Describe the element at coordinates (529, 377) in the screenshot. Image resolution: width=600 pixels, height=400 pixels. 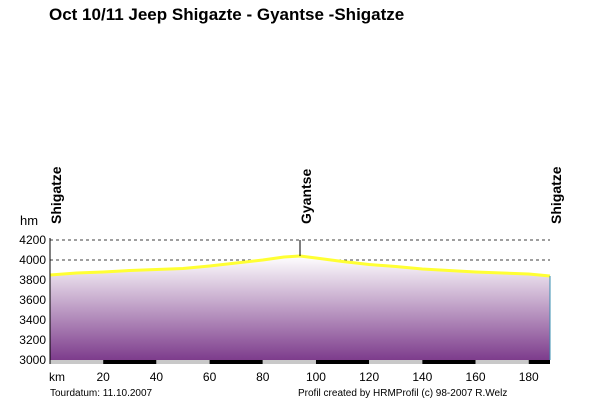
I see `x-tick-label-180: 180` at that location.